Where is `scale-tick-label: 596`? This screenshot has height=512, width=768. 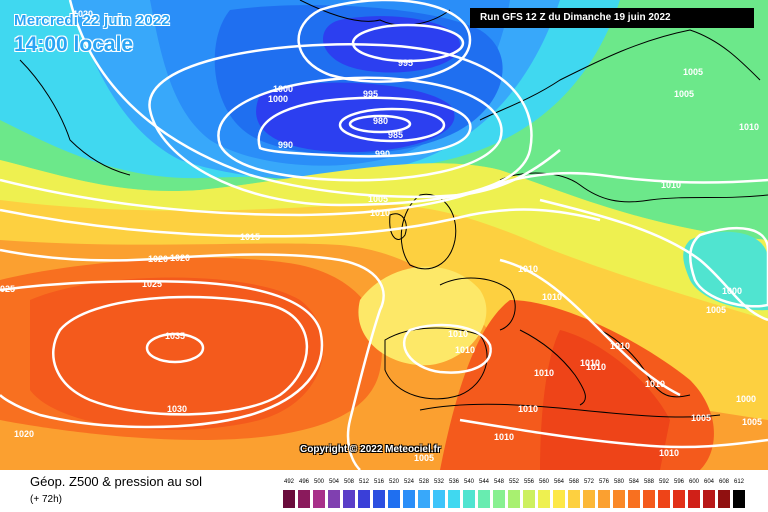 scale-tick-label: 596 is located at coordinates (678, 482).